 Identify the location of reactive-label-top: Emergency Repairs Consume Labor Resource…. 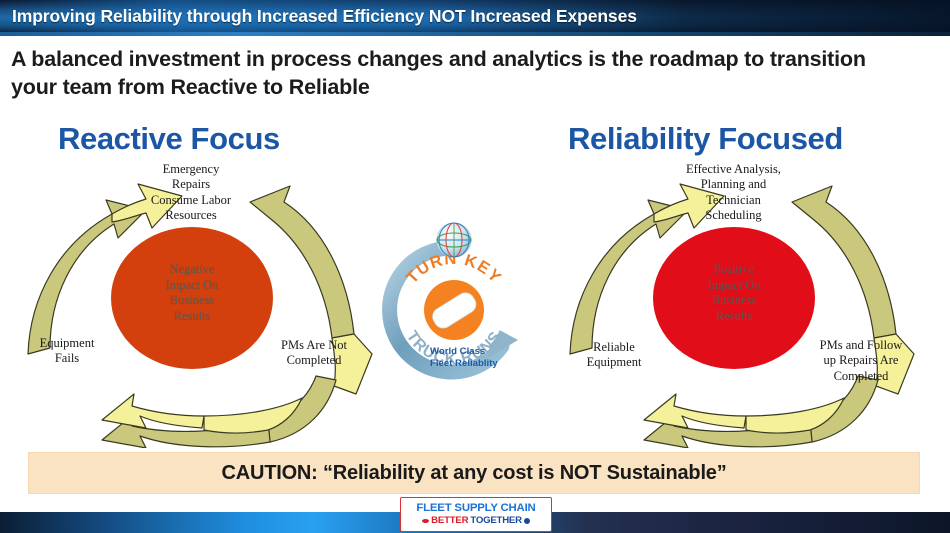
(191, 192).